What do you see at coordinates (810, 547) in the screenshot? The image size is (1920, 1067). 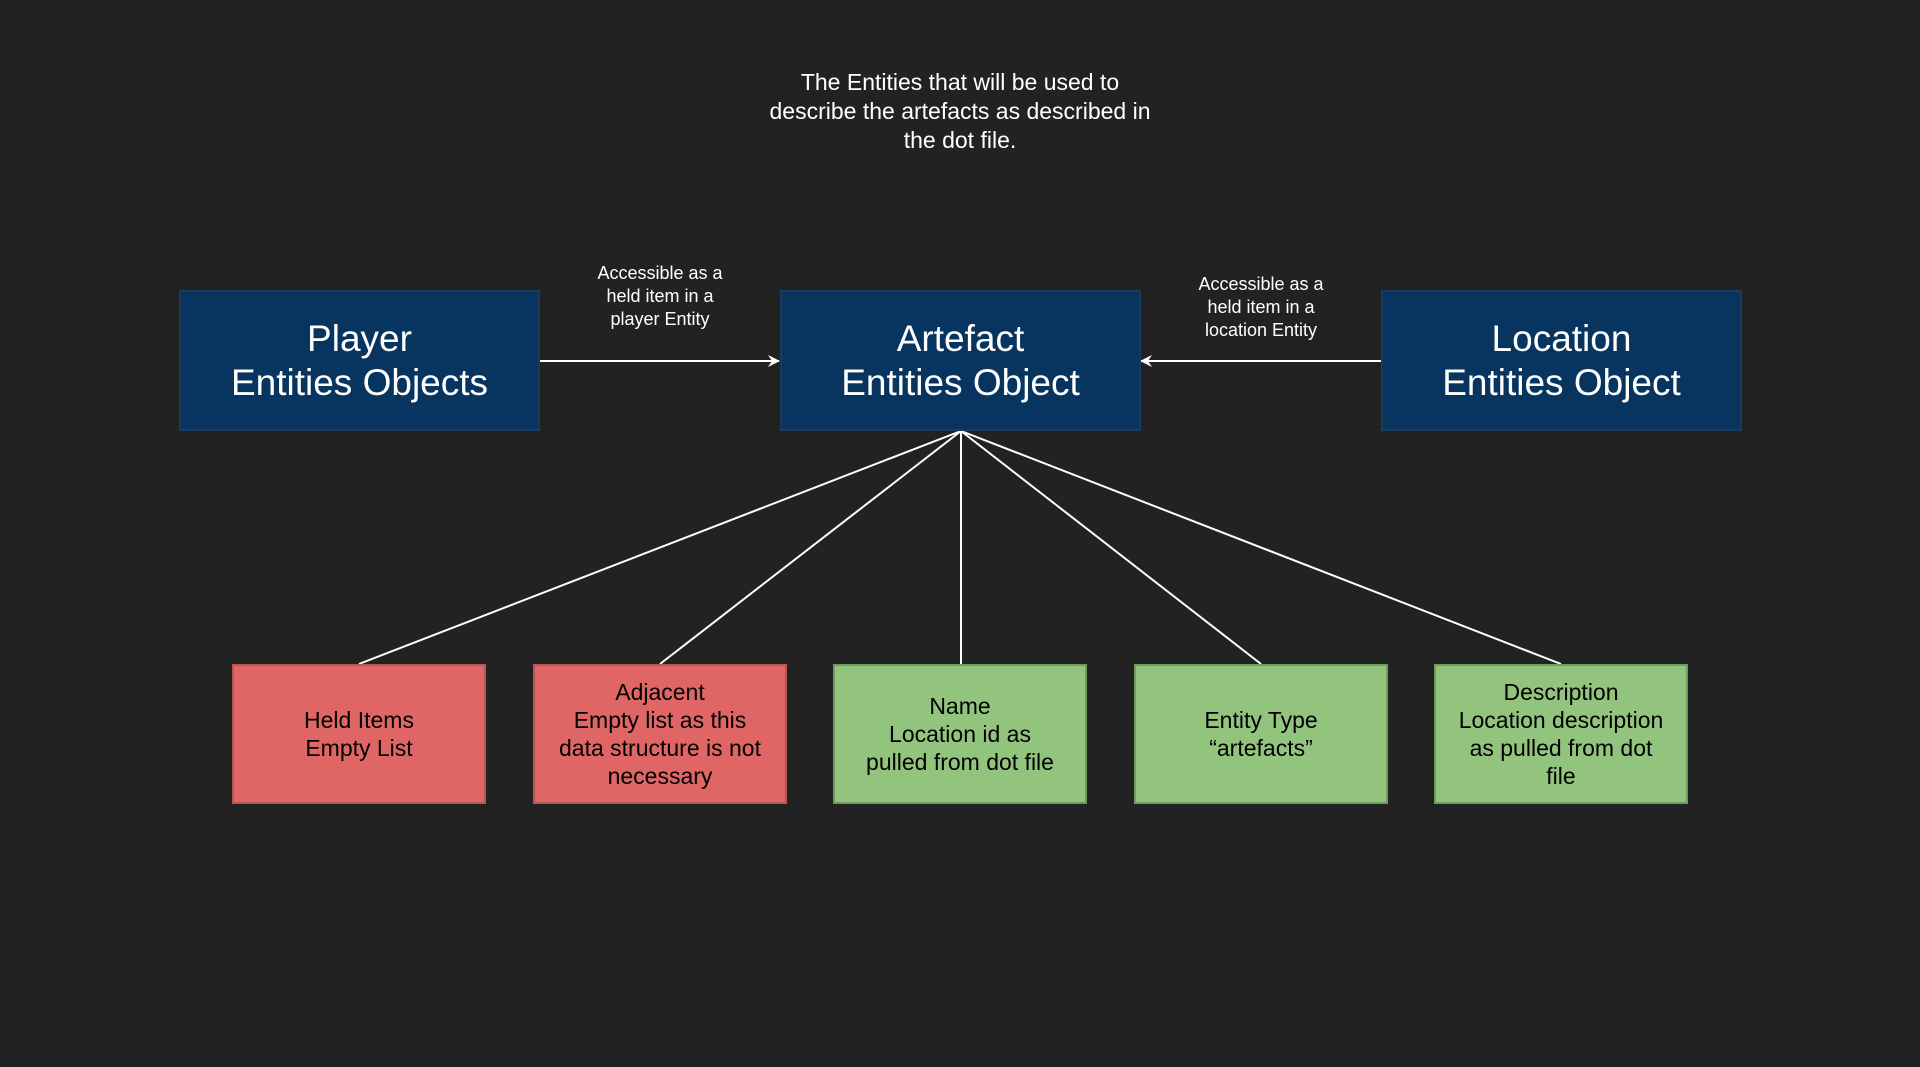 I see `line-to-adjacent` at bounding box center [810, 547].